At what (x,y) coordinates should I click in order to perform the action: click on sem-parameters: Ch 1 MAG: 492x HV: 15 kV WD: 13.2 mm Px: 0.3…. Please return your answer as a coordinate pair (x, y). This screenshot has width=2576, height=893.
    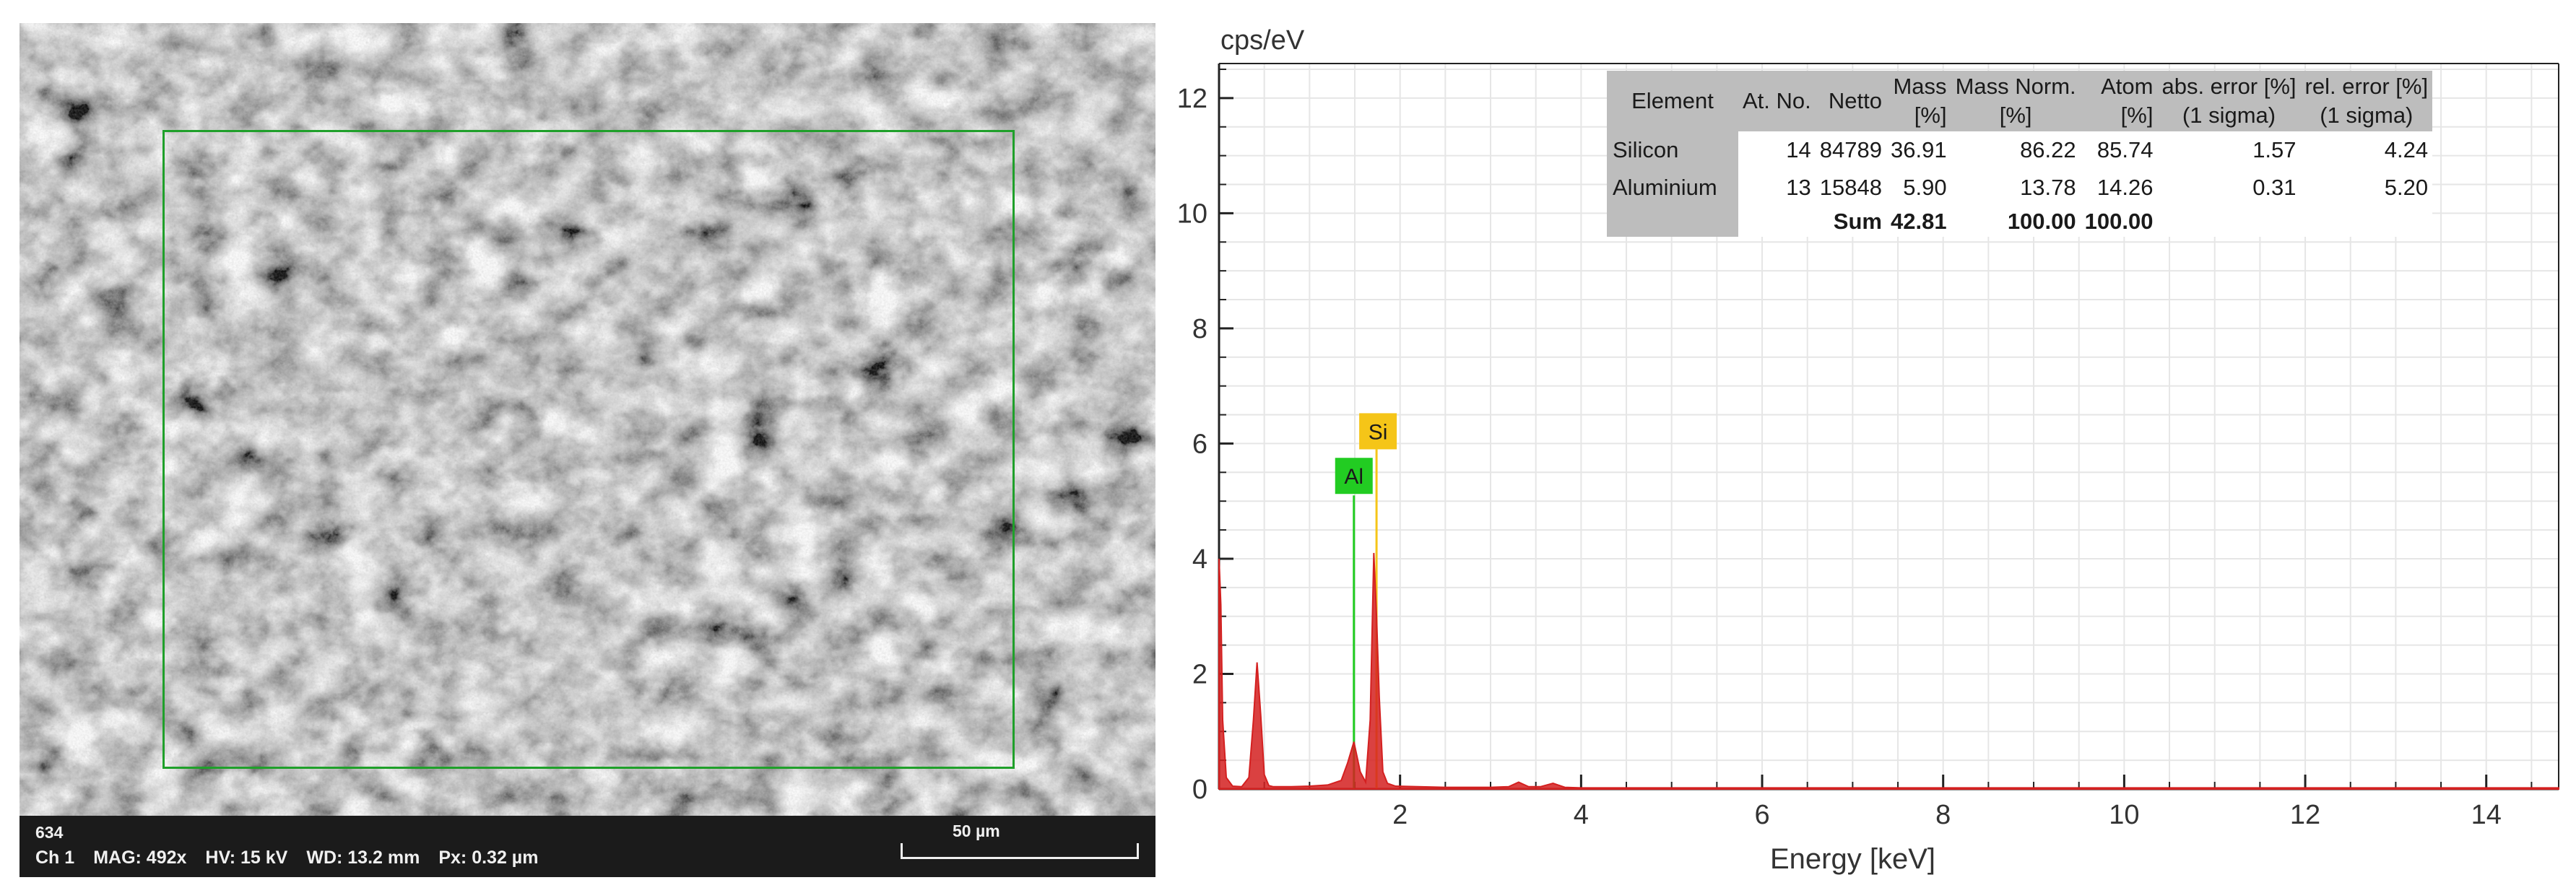
    Looking at the image, I should click on (296, 858).